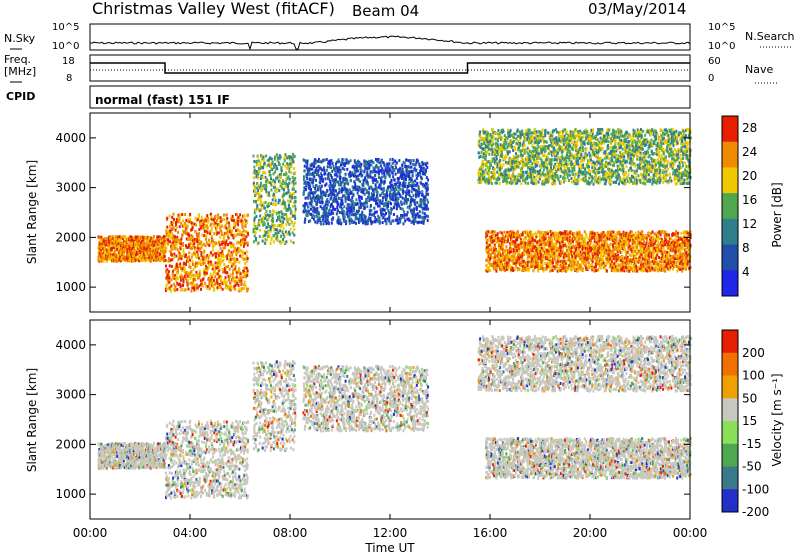  What do you see at coordinates (711, 78) in the screenshot?
I see `nave-tick-bottom: 0` at bounding box center [711, 78].